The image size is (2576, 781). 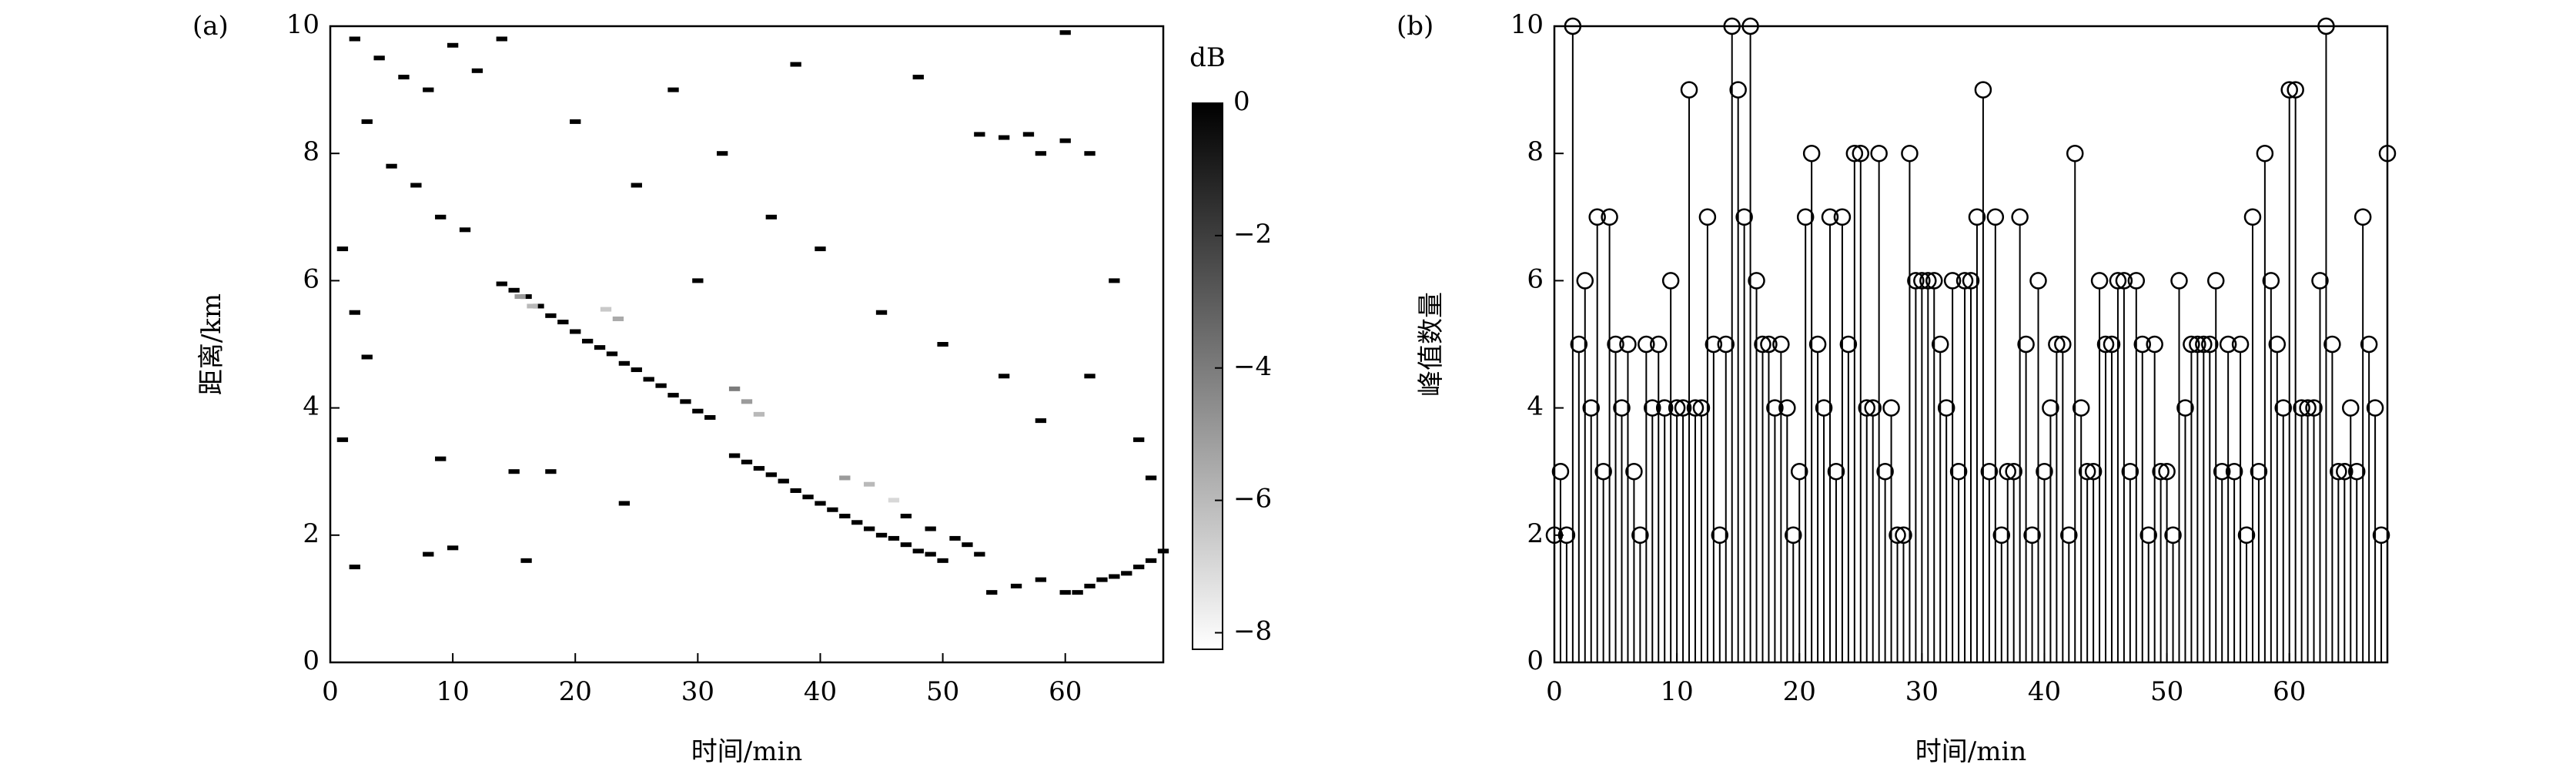 What do you see at coordinates (1208, 58) in the screenshot?
I see `colorbar-label: dB` at bounding box center [1208, 58].